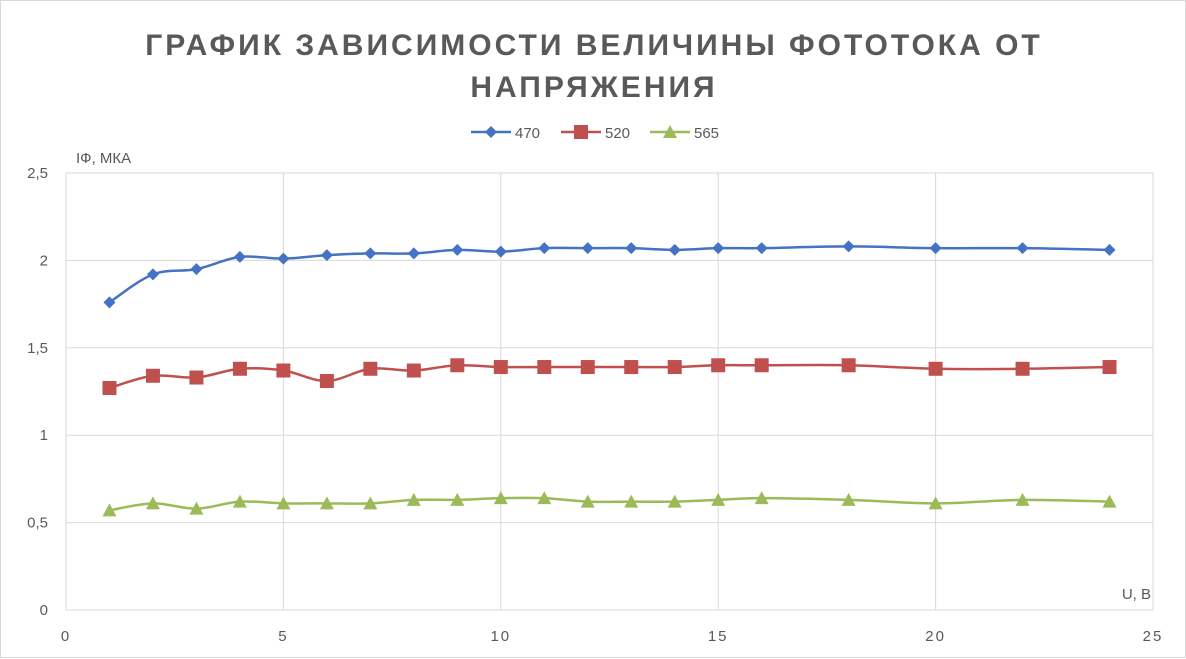 Image resolution: width=1186 pixels, height=659 pixels. Describe the element at coordinates (37, 348) in the screenshot. I see `y-tick-label: 1,5` at that location.